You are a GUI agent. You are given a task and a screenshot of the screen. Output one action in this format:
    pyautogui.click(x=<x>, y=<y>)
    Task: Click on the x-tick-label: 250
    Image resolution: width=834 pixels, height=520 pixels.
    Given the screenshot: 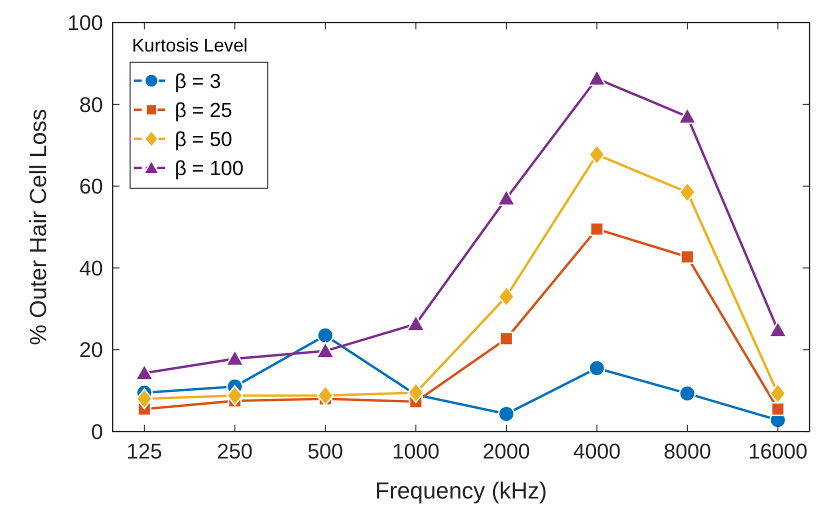 What is the action you would take?
    pyautogui.click(x=235, y=452)
    